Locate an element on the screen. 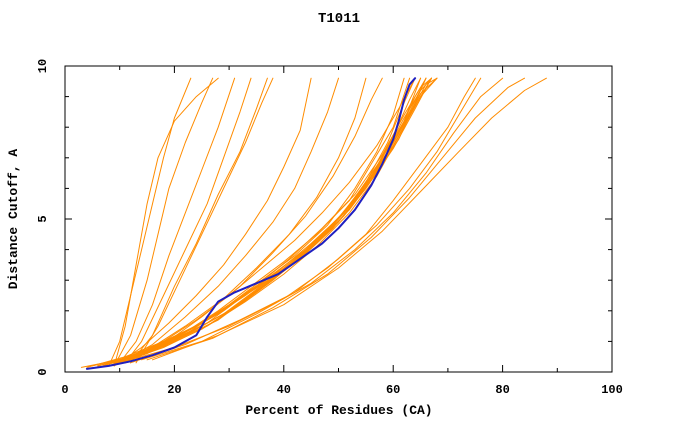 The height and width of the screenshot is (440, 680). x-tick-label: 100 is located at coordinates (612, 390).